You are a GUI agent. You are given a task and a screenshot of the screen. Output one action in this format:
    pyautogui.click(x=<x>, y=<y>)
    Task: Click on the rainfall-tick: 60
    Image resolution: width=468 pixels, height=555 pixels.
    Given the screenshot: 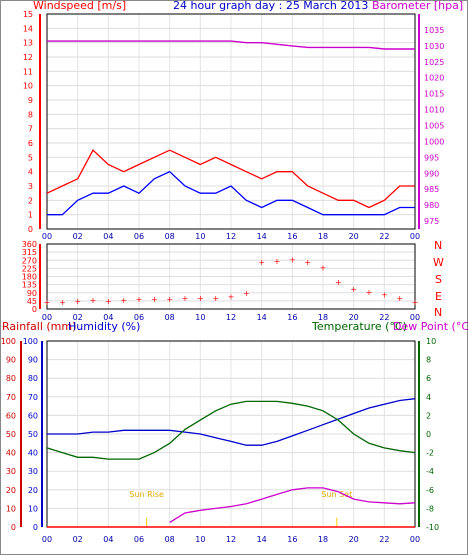 What is the action you would take?
    pyautogui.click(x=11, y=415)
    